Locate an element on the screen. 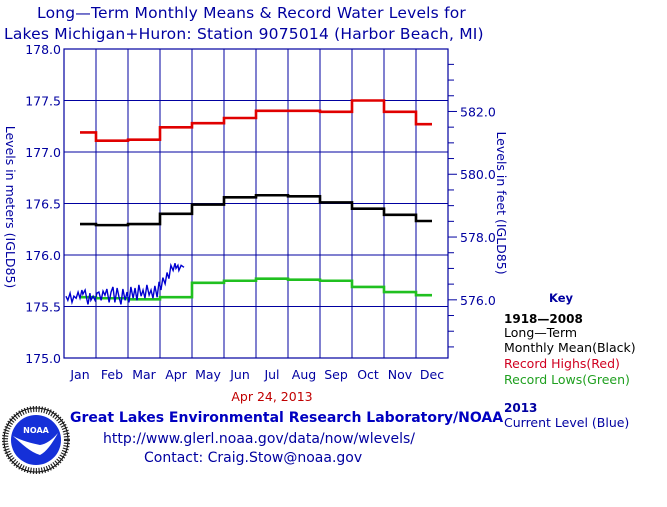 This screenshot has width=667, height=507. y-ticks-right: 582.0 580.0 578.0 576.0 is located at coordinates (472, 205).